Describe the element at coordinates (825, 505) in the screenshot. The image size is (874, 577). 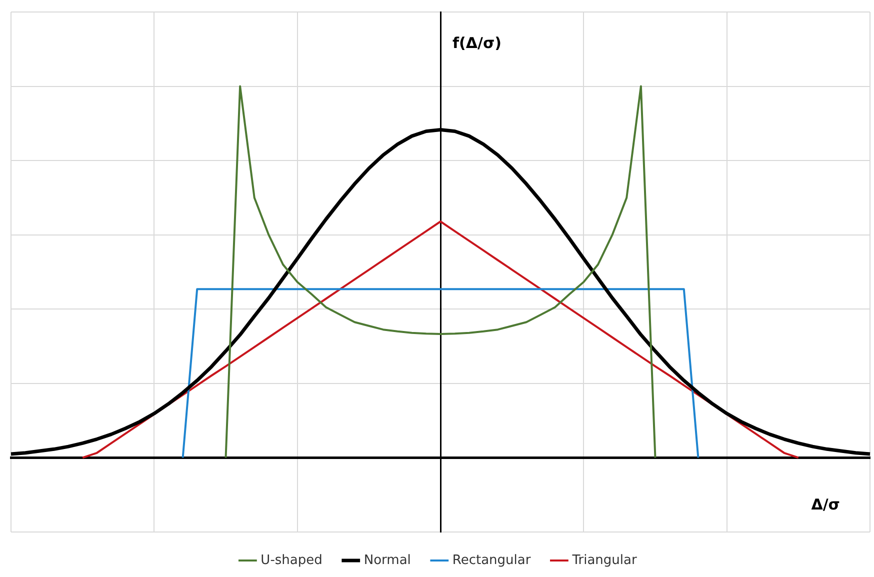
I see `x-axis-title: Δ/σ` at that location.